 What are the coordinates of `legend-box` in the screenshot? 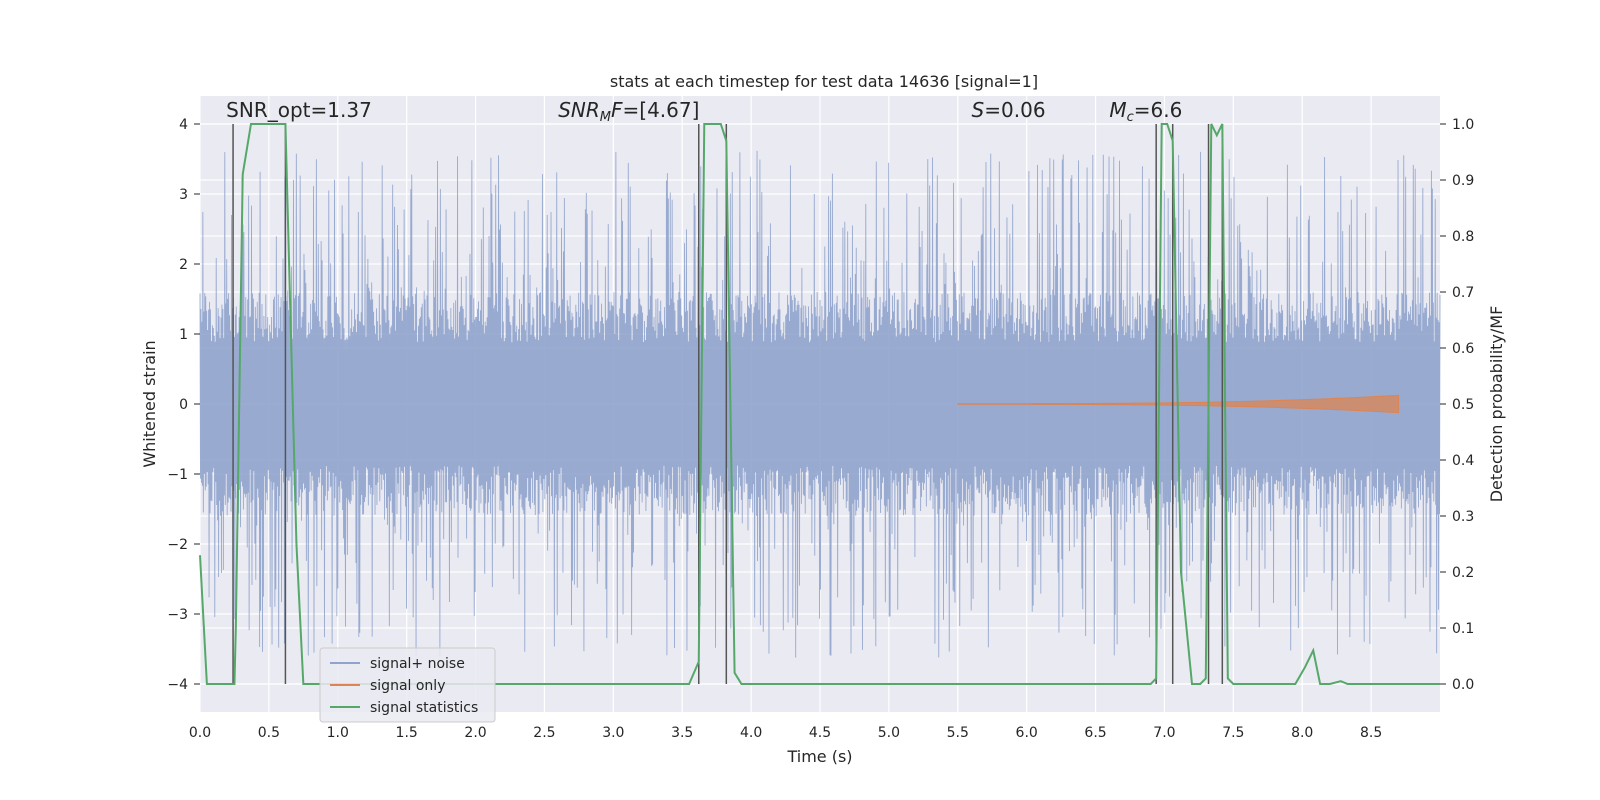 It's located at (407, 685).